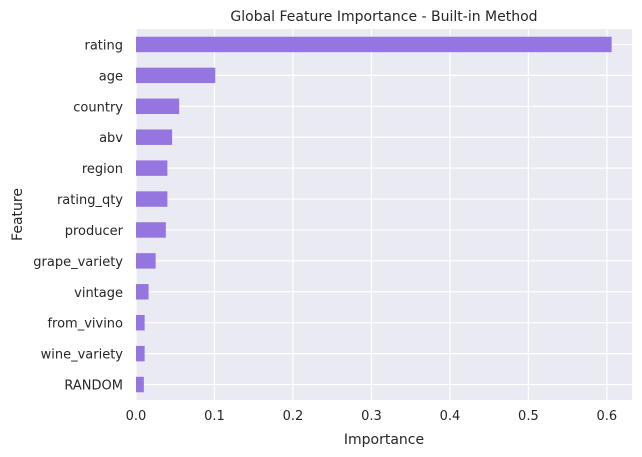  I want to click on bar-abv, so click(154, 137).